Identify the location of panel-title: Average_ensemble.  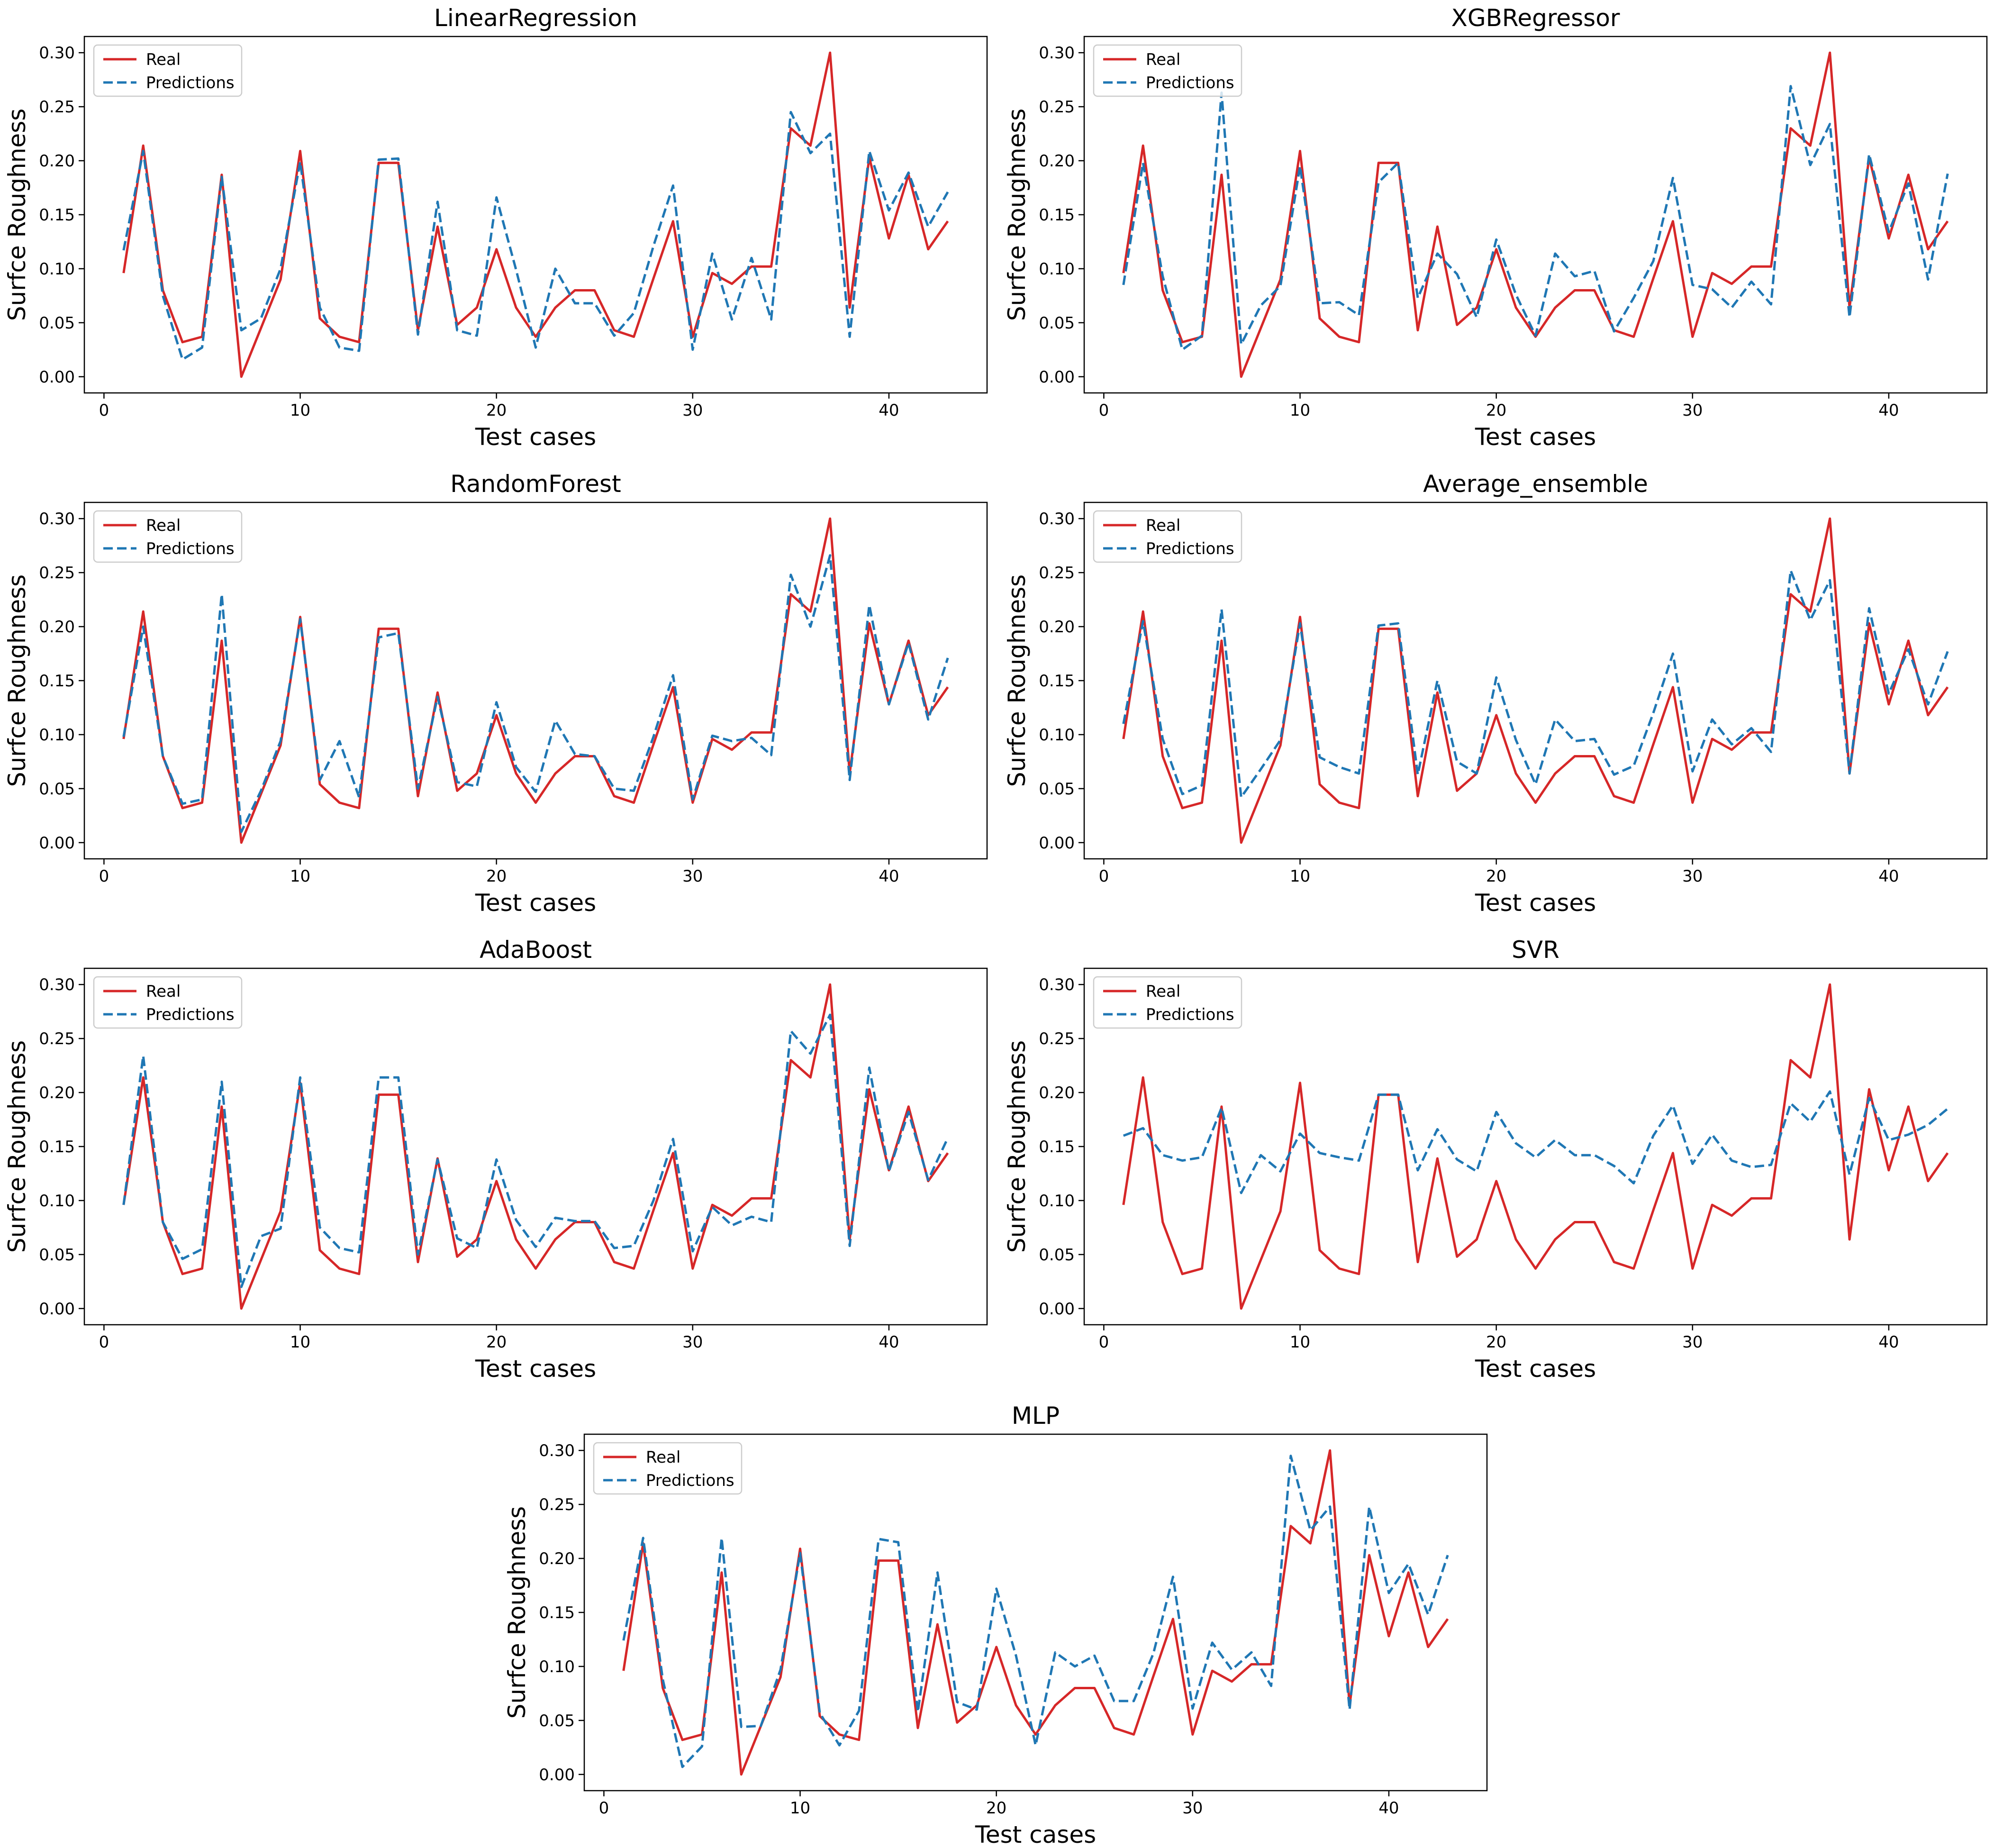
(1535, 484).